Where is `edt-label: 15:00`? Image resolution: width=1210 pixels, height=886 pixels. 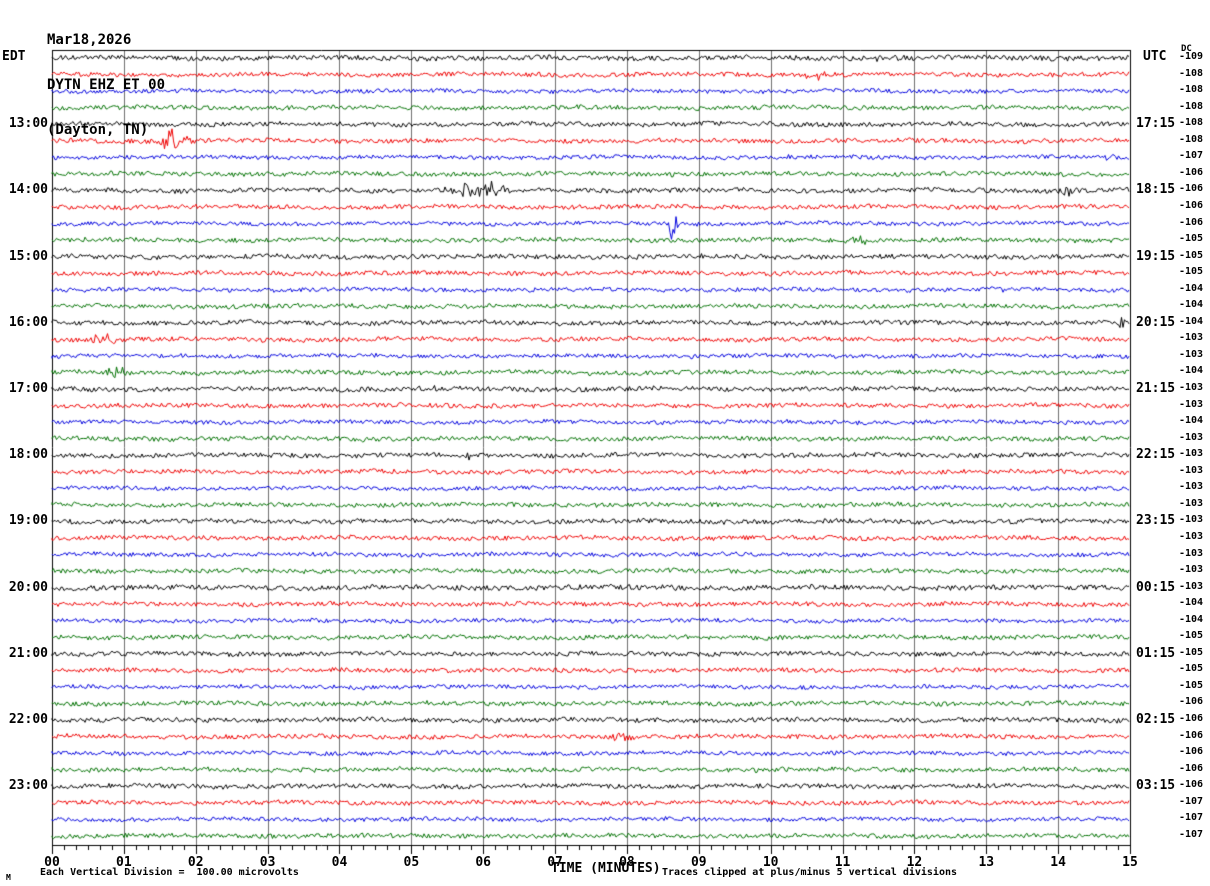 edt-label: 15:00 is located at coordinates (28, 256).